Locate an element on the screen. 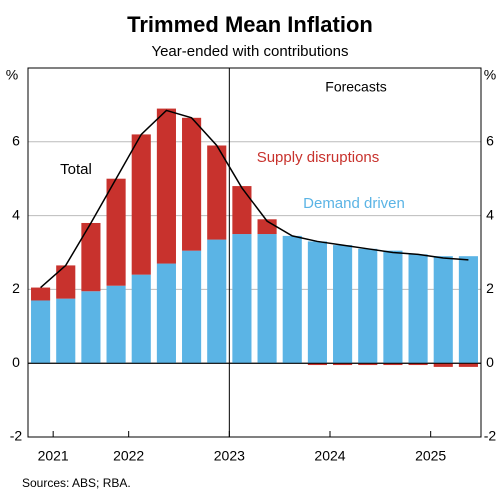 The image size is (499, 490). x-tick-label: 2022 is located at coordinates (128, 456).